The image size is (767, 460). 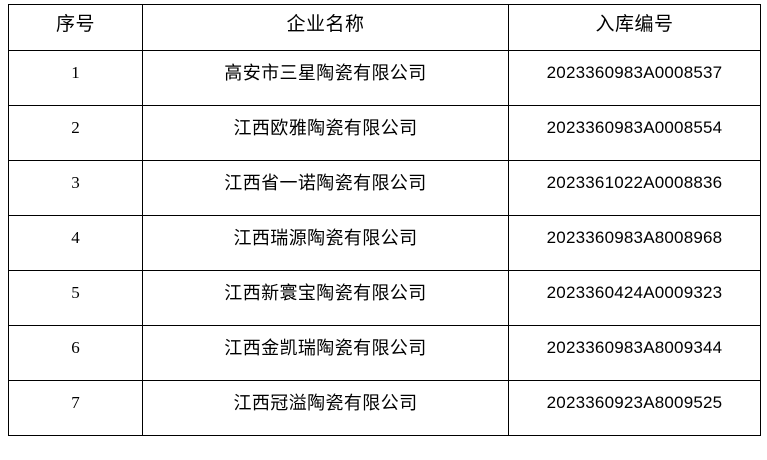 I want to click on cell-code: 2023360923A8009525, so click(x=634, y=408).